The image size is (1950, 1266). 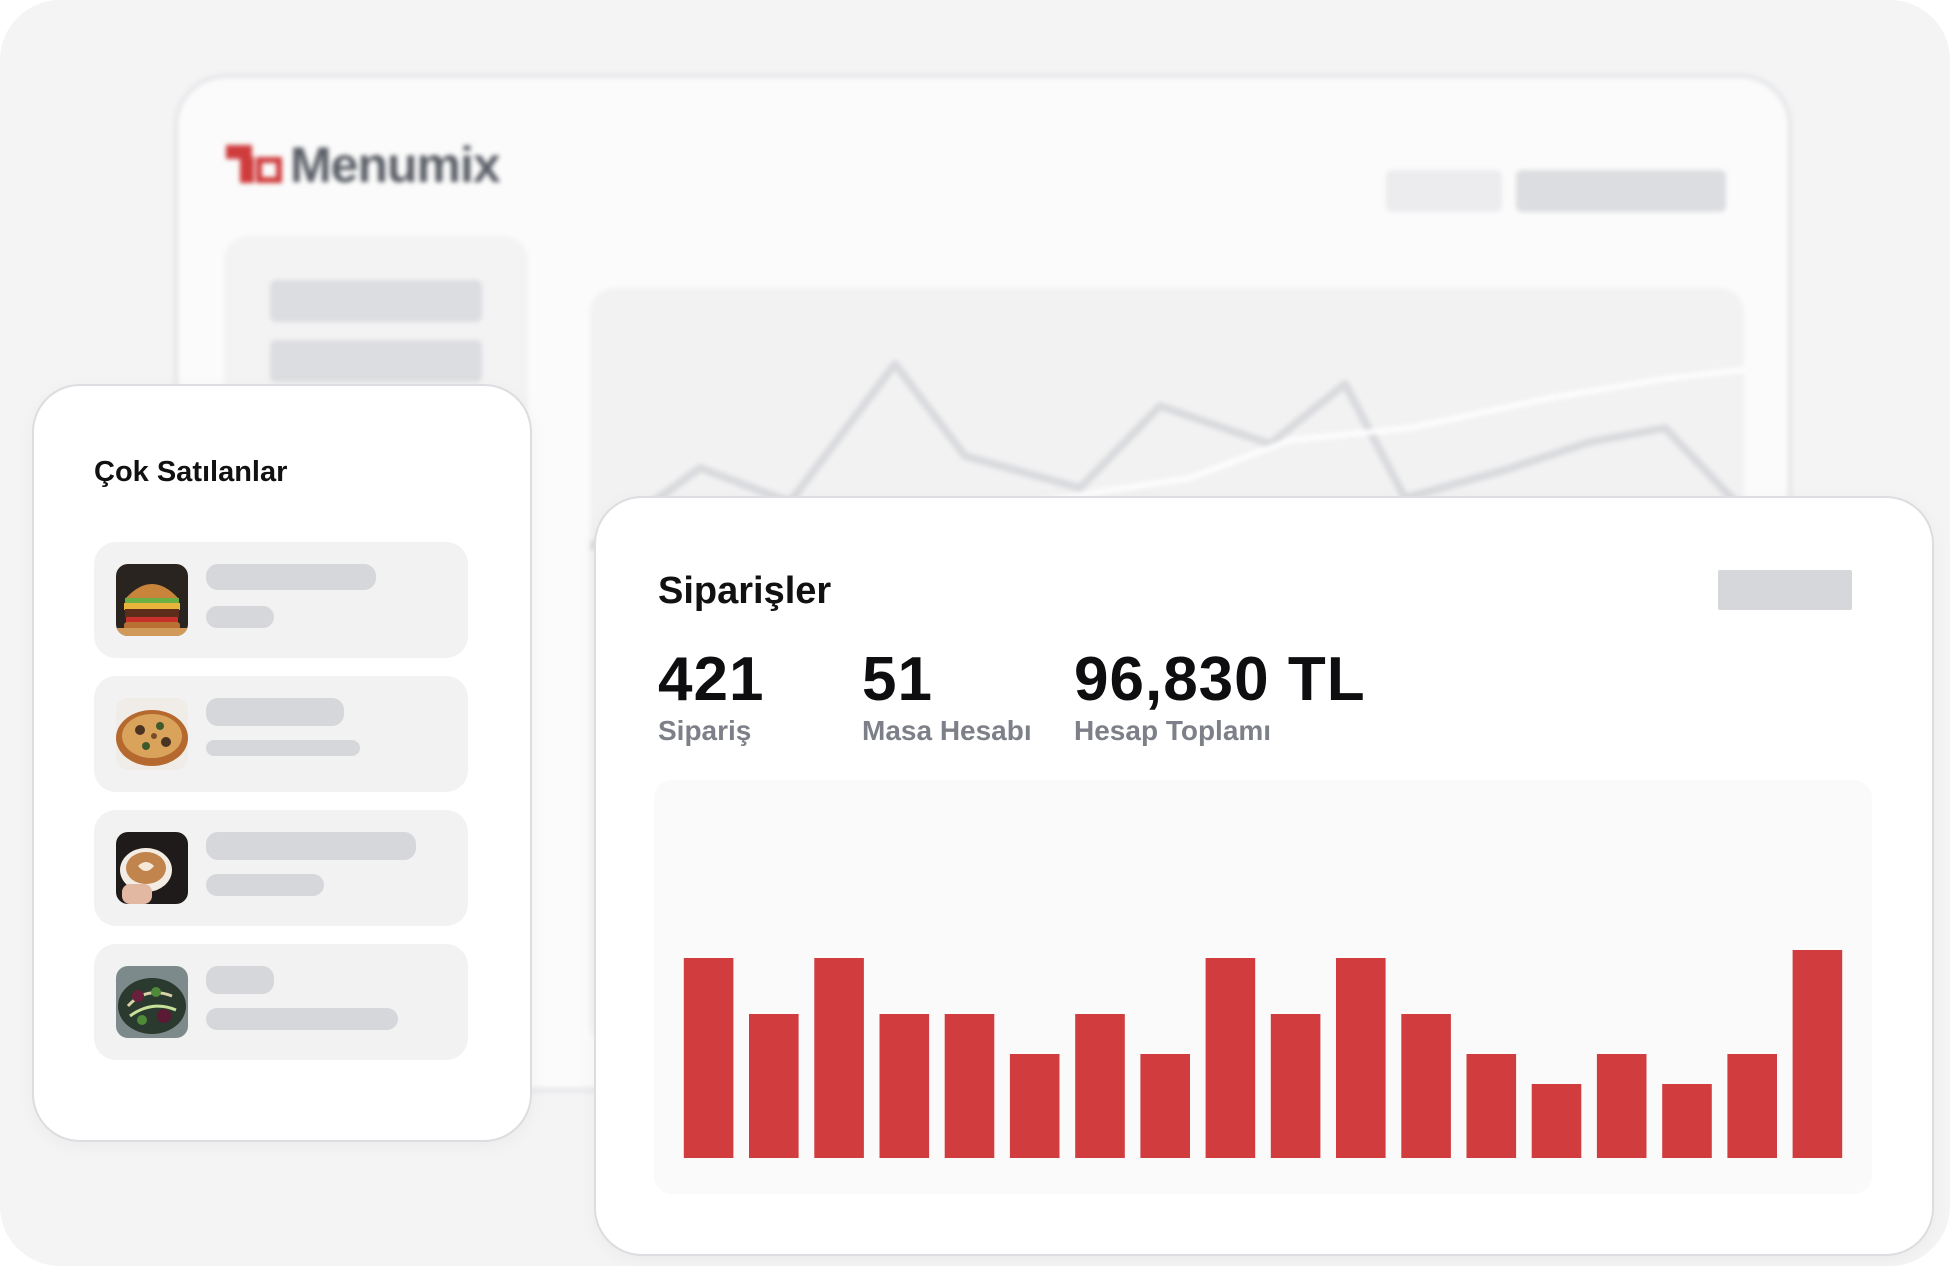 What do you see at coordinates (152, 600) in the screenshot?
I see `burger-icon` at bounding box center [152, 600].